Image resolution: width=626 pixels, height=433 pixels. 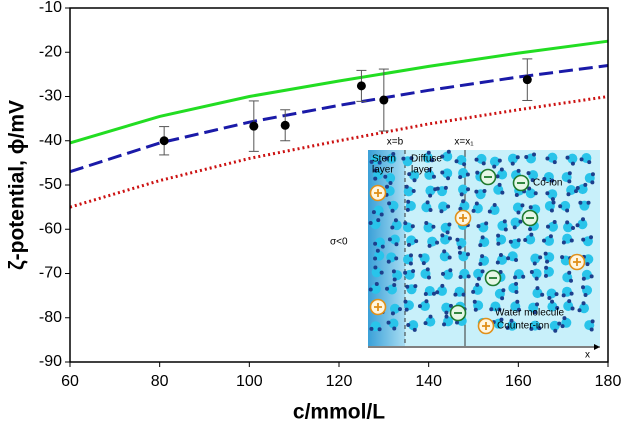 I want to click on inset-label: Water molecule, so click(x=530, y=313).